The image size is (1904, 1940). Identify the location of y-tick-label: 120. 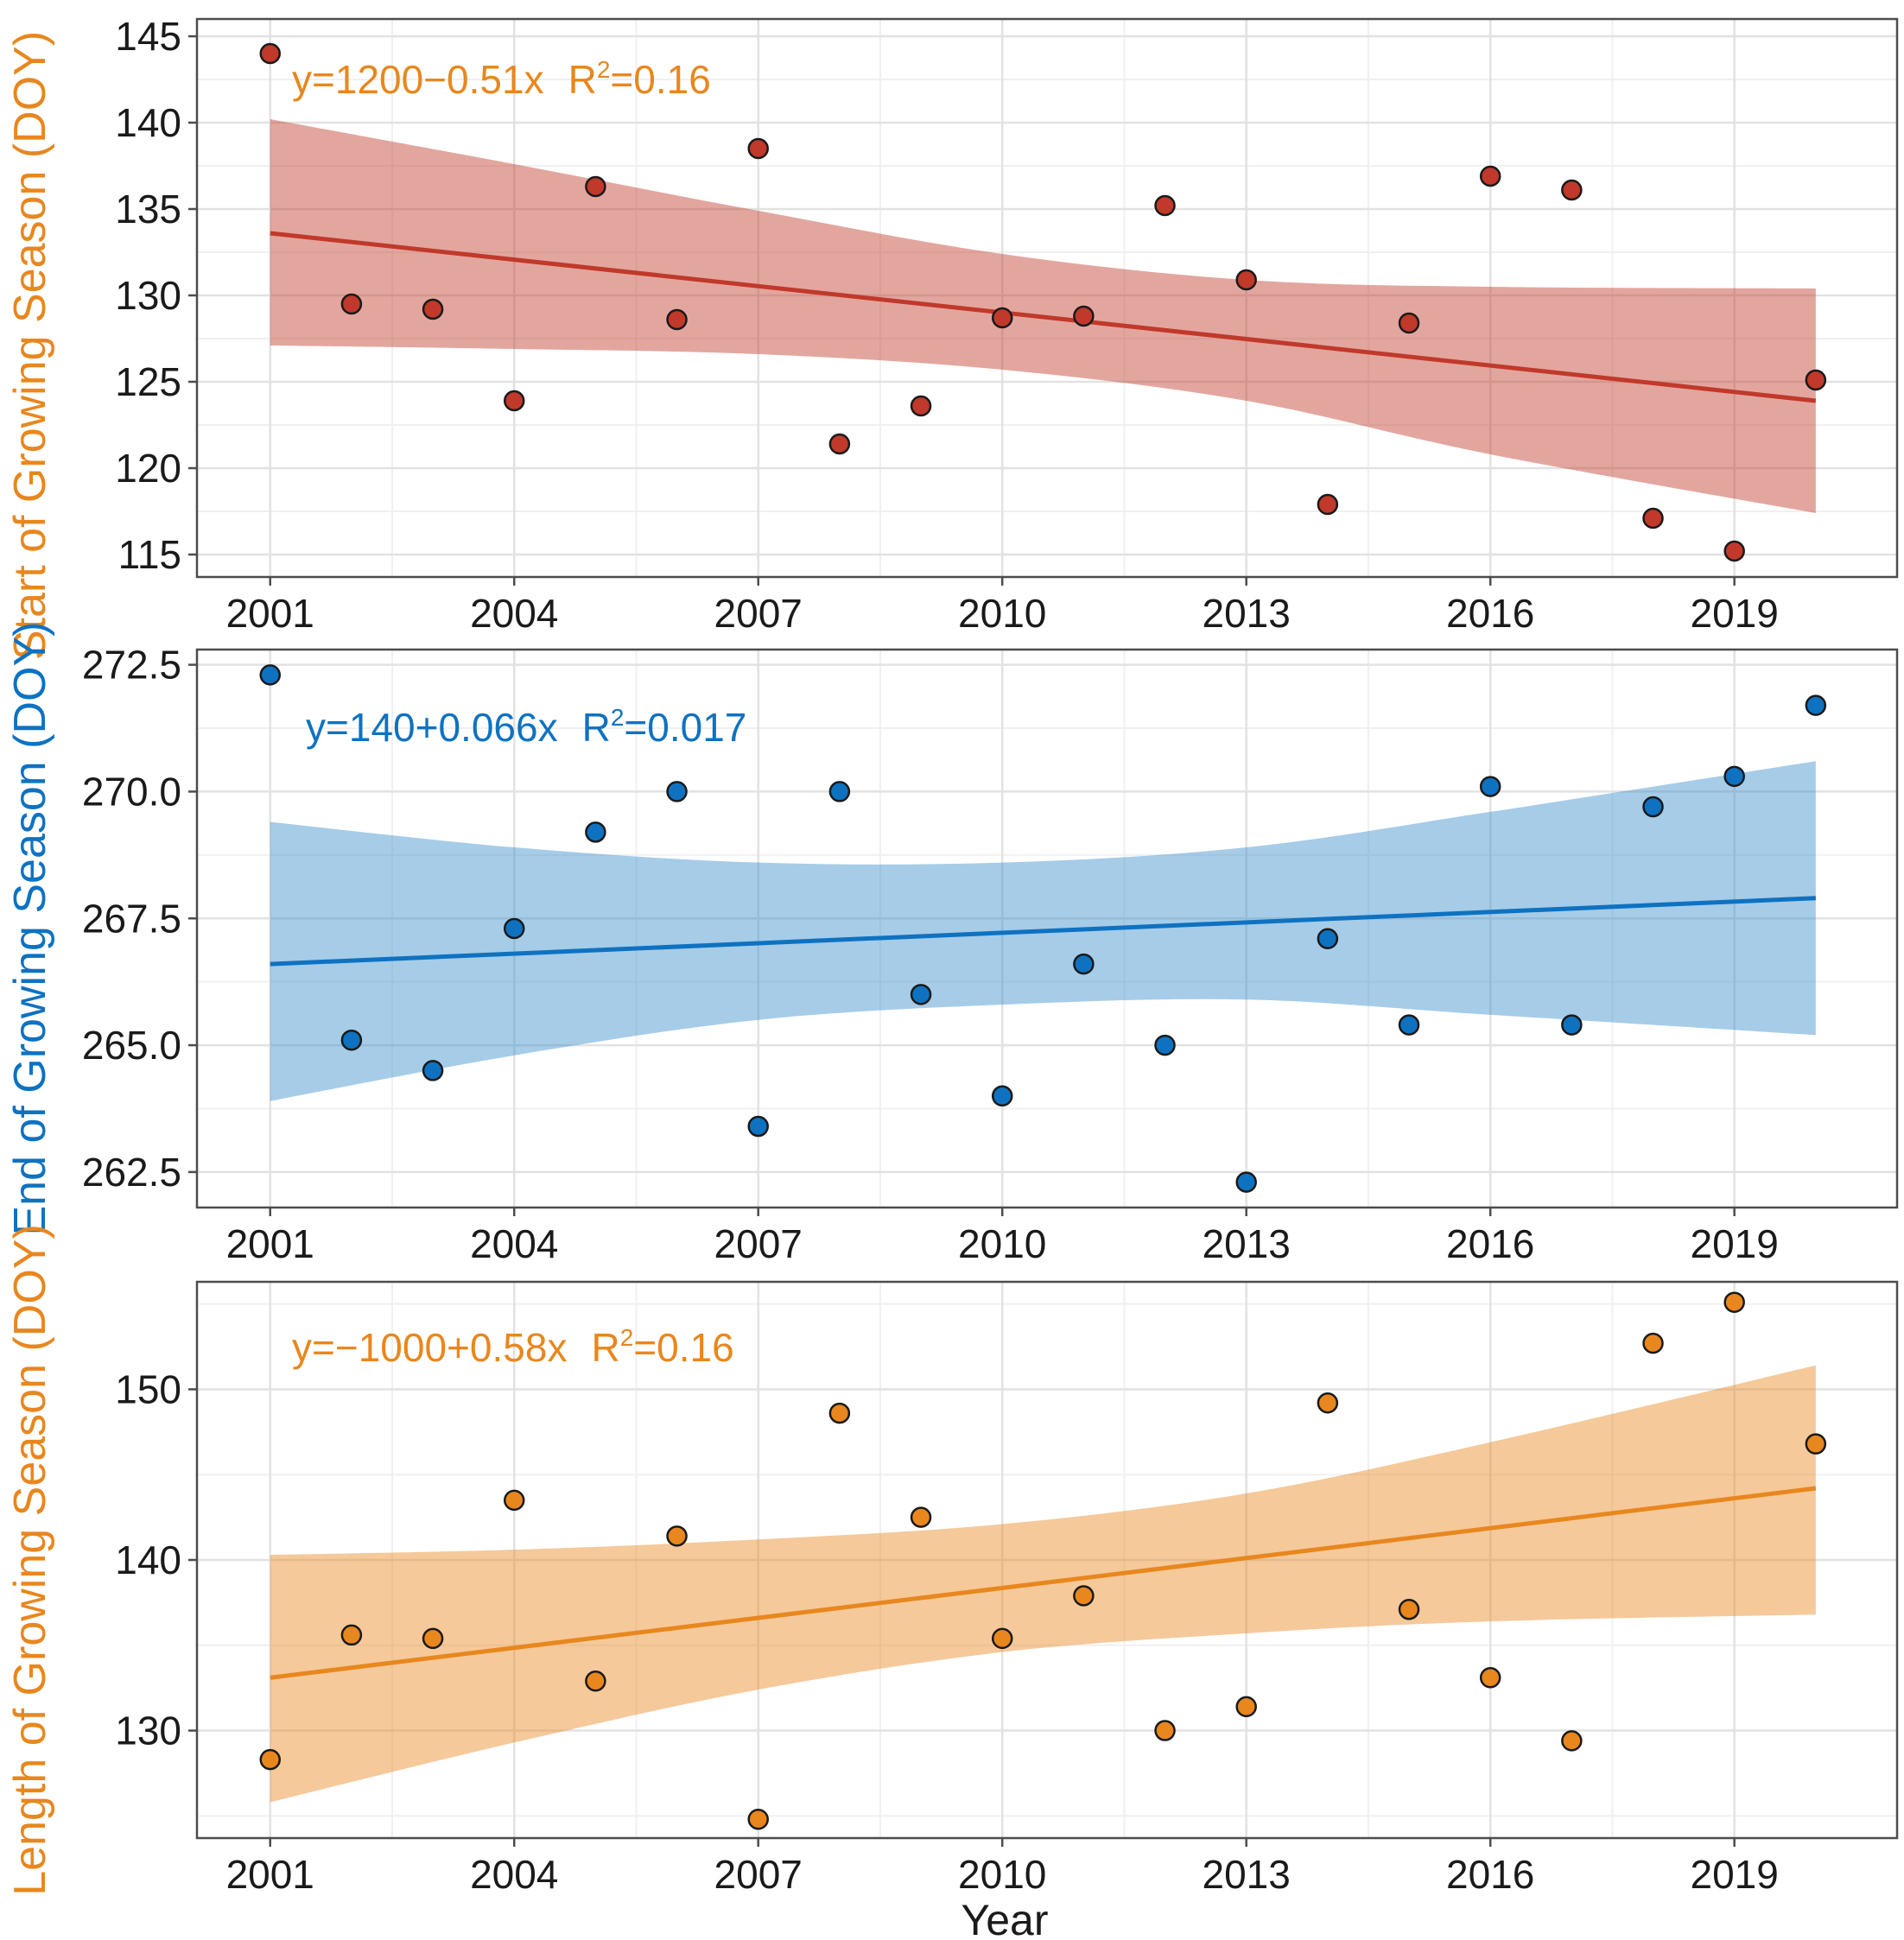
(148, 469).